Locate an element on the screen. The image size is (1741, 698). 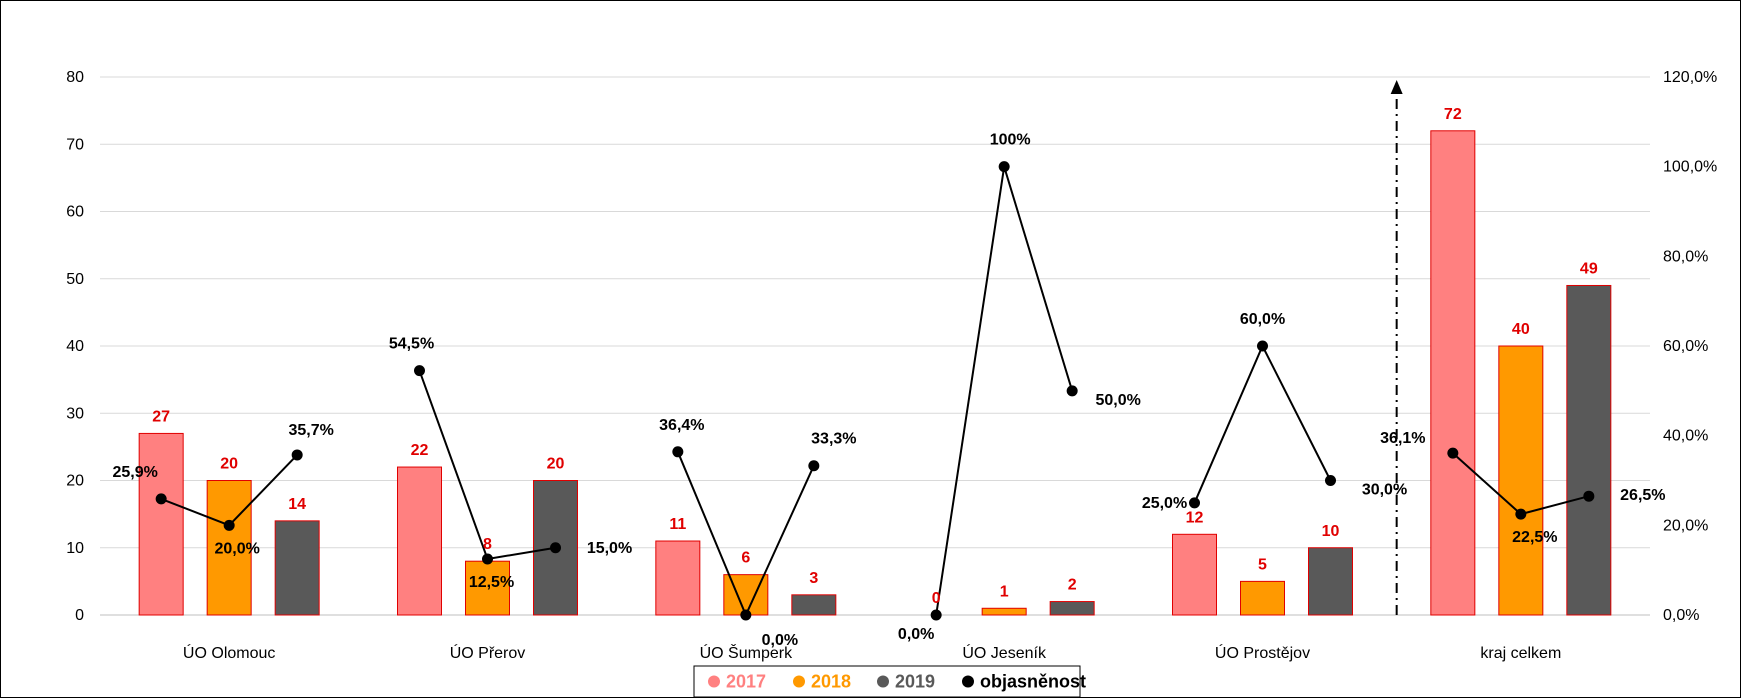
bar-value-label: 6 is located at coordinates (745, 558).